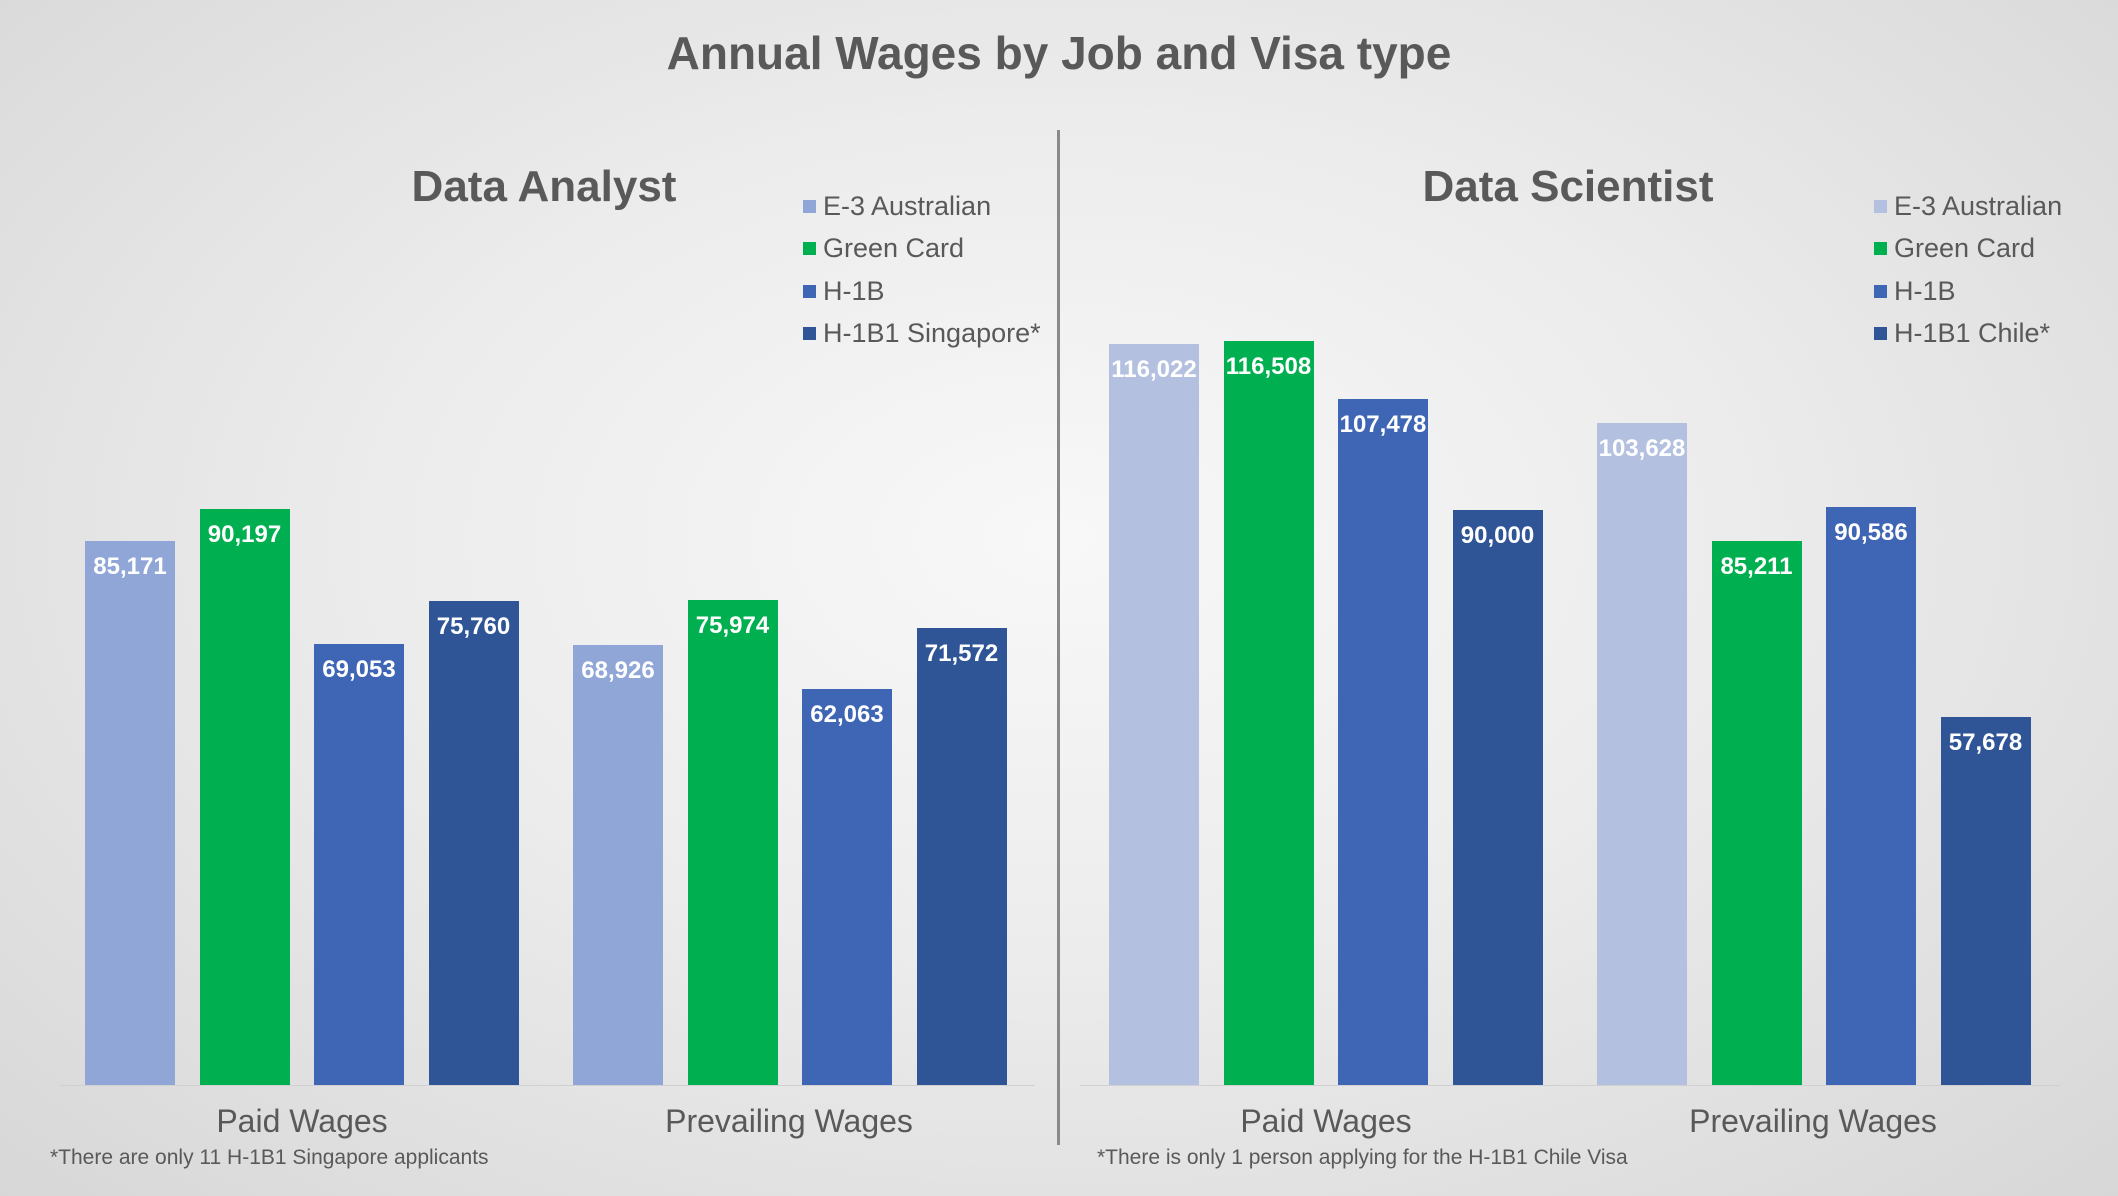 This screenshot has height=1196, width=2118. I want to click on bar-data-label: 85,211, so click(1757, 567).